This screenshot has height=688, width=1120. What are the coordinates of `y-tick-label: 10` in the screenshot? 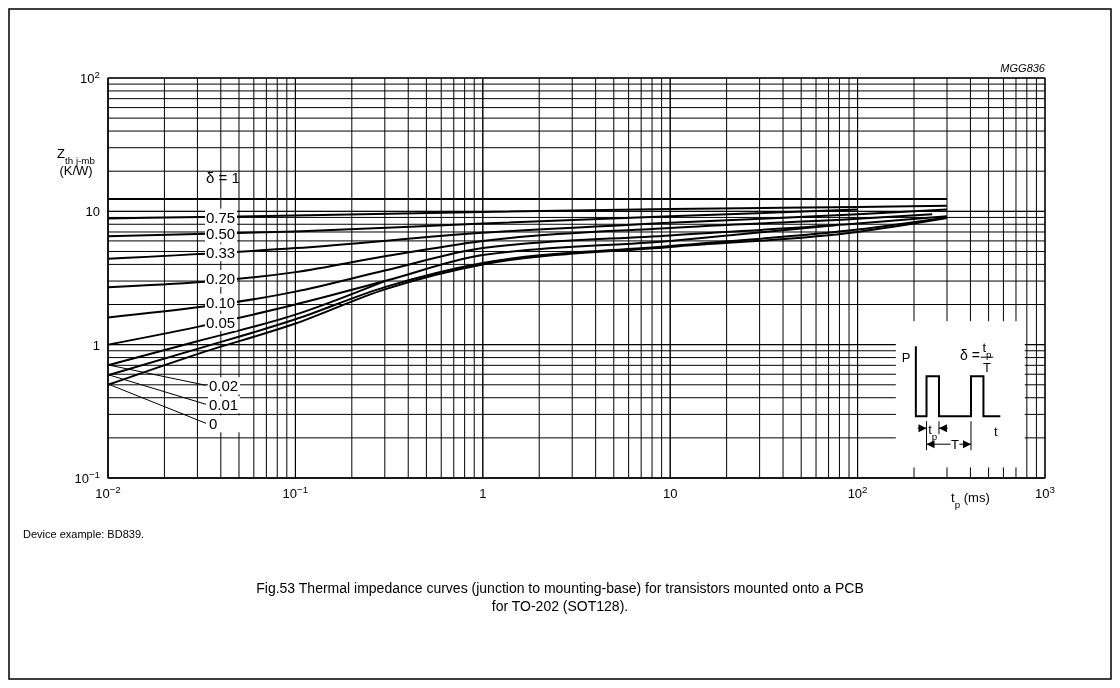 It's located at (92, 212).